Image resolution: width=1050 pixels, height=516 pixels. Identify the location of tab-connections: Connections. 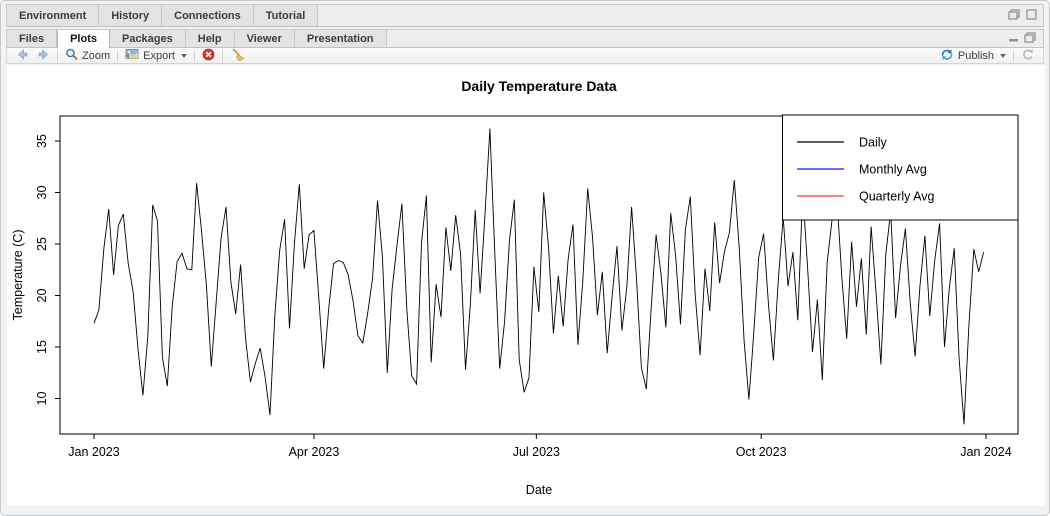
(208, 15).